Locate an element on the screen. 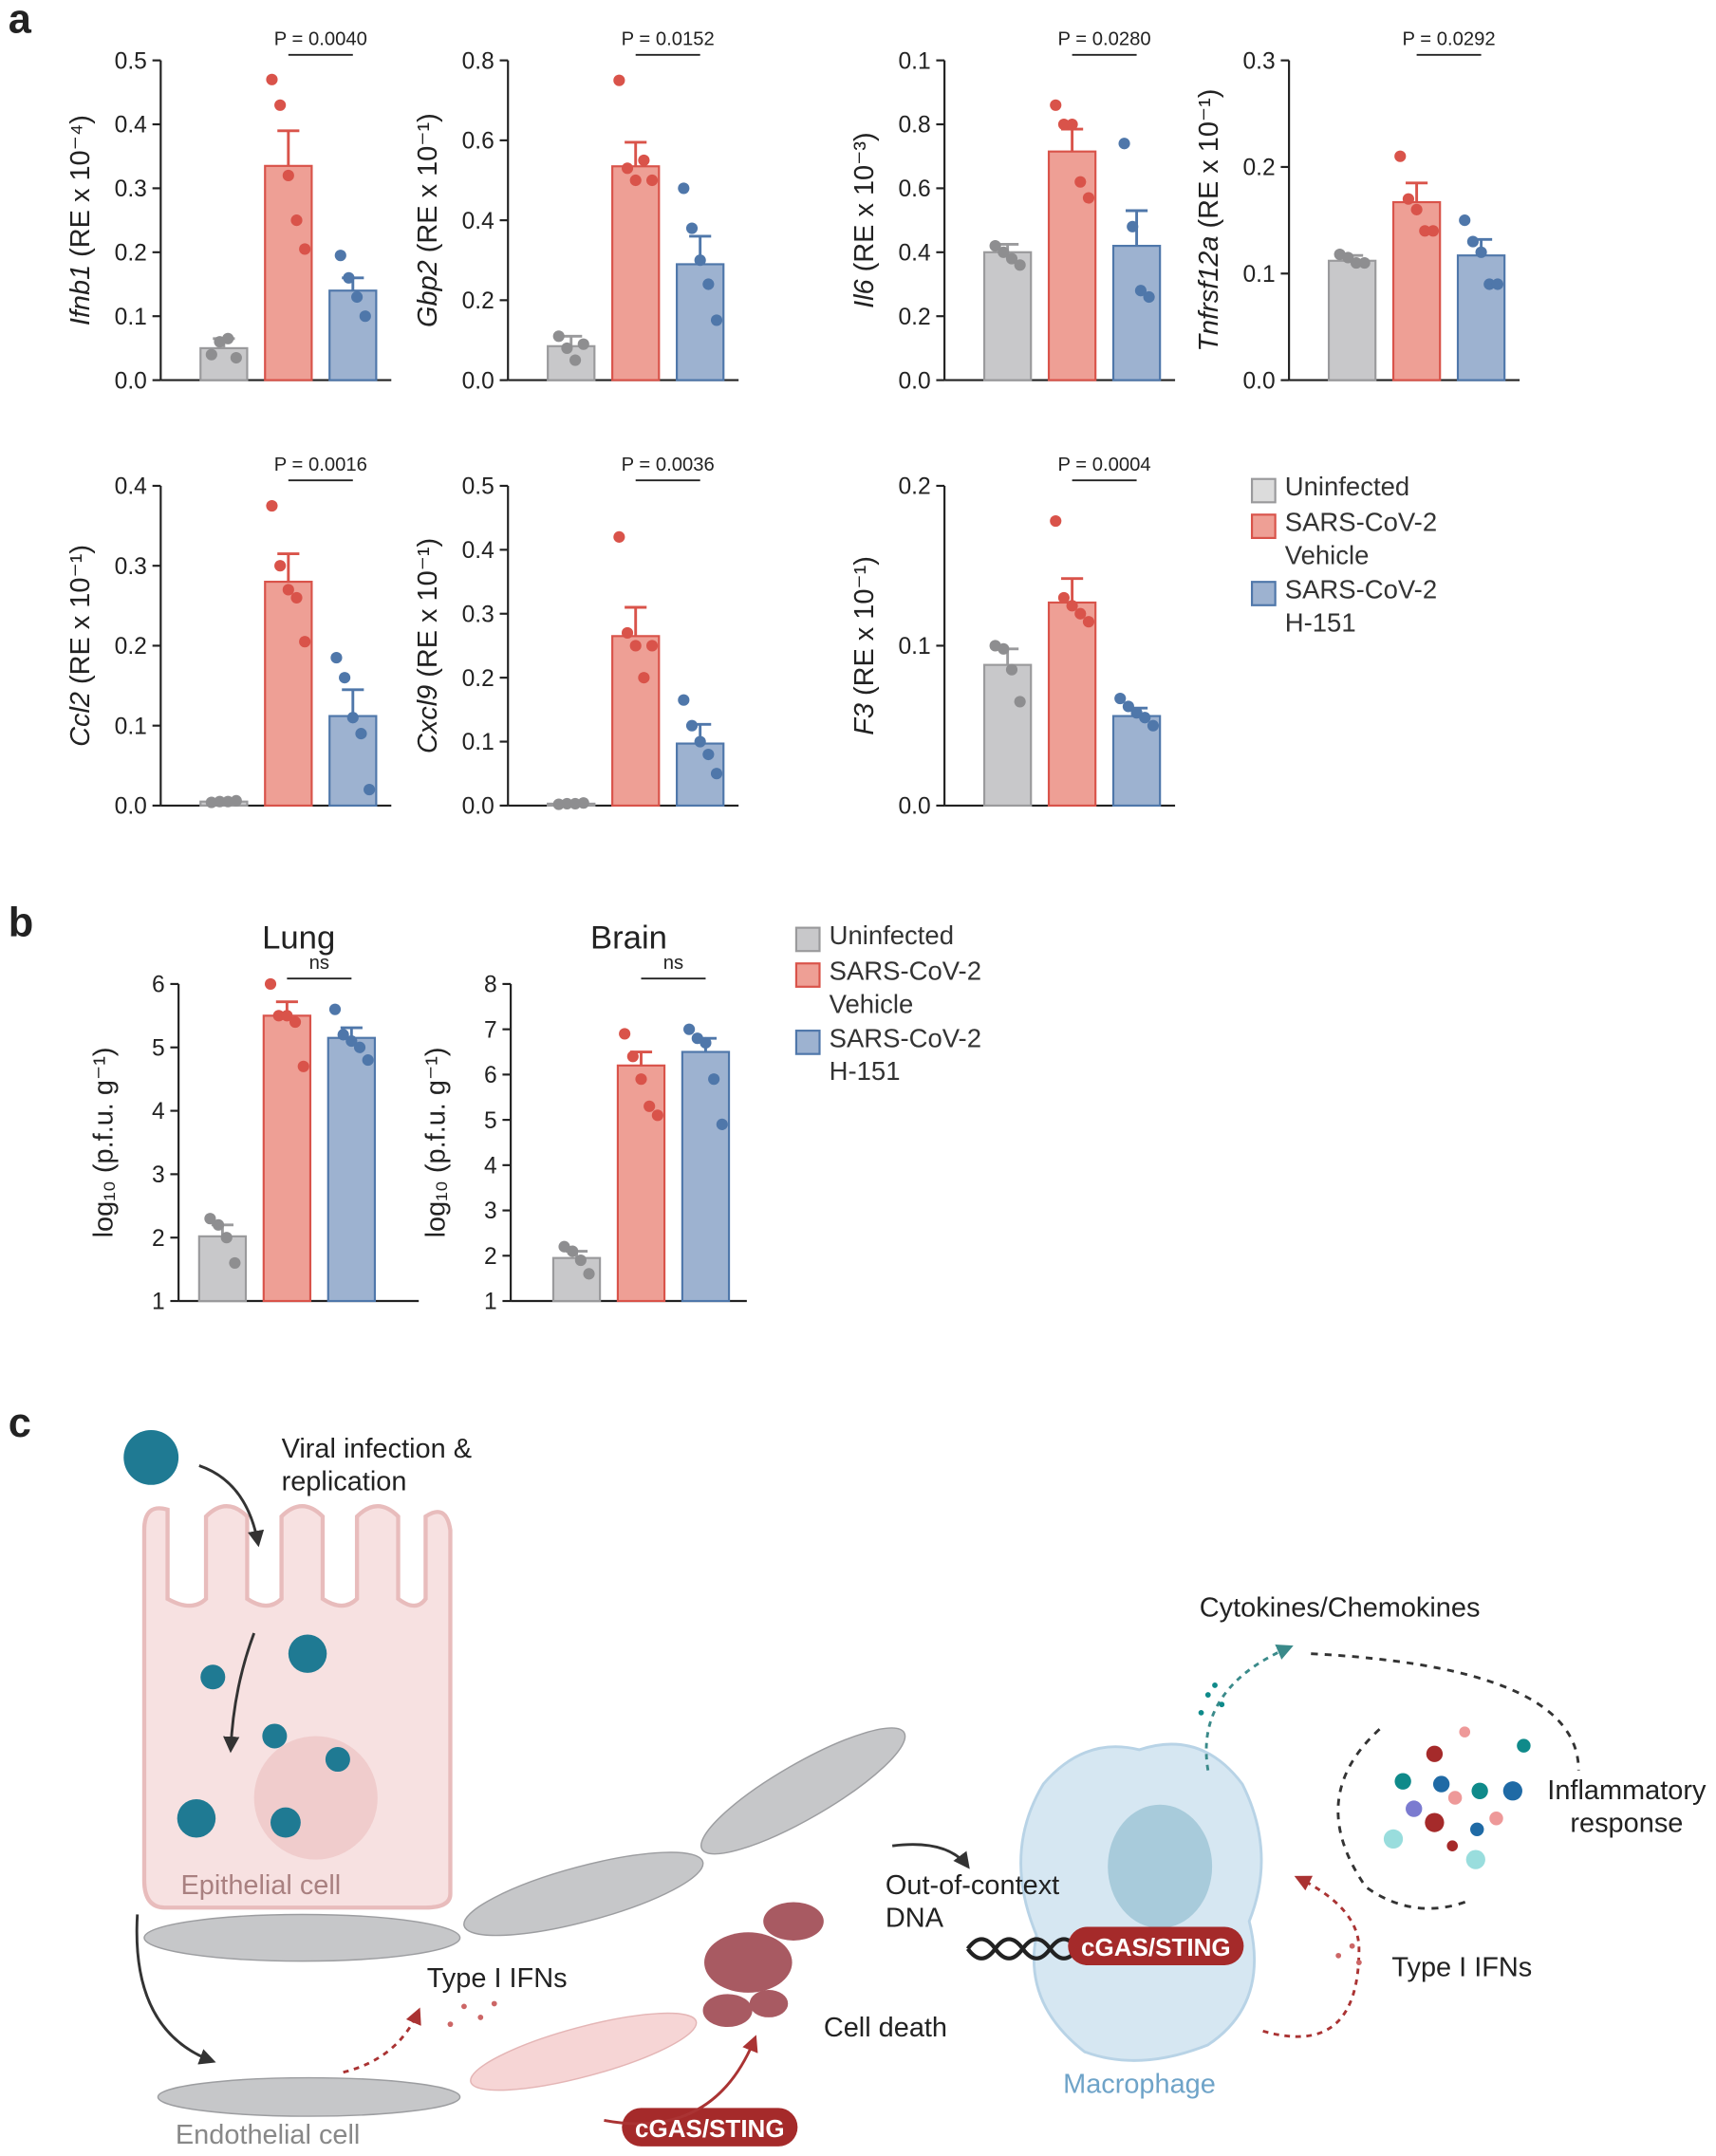 This screenshot has width=1716, height=2156. legend-text: Uninfected is located at coordinates (892, 936).